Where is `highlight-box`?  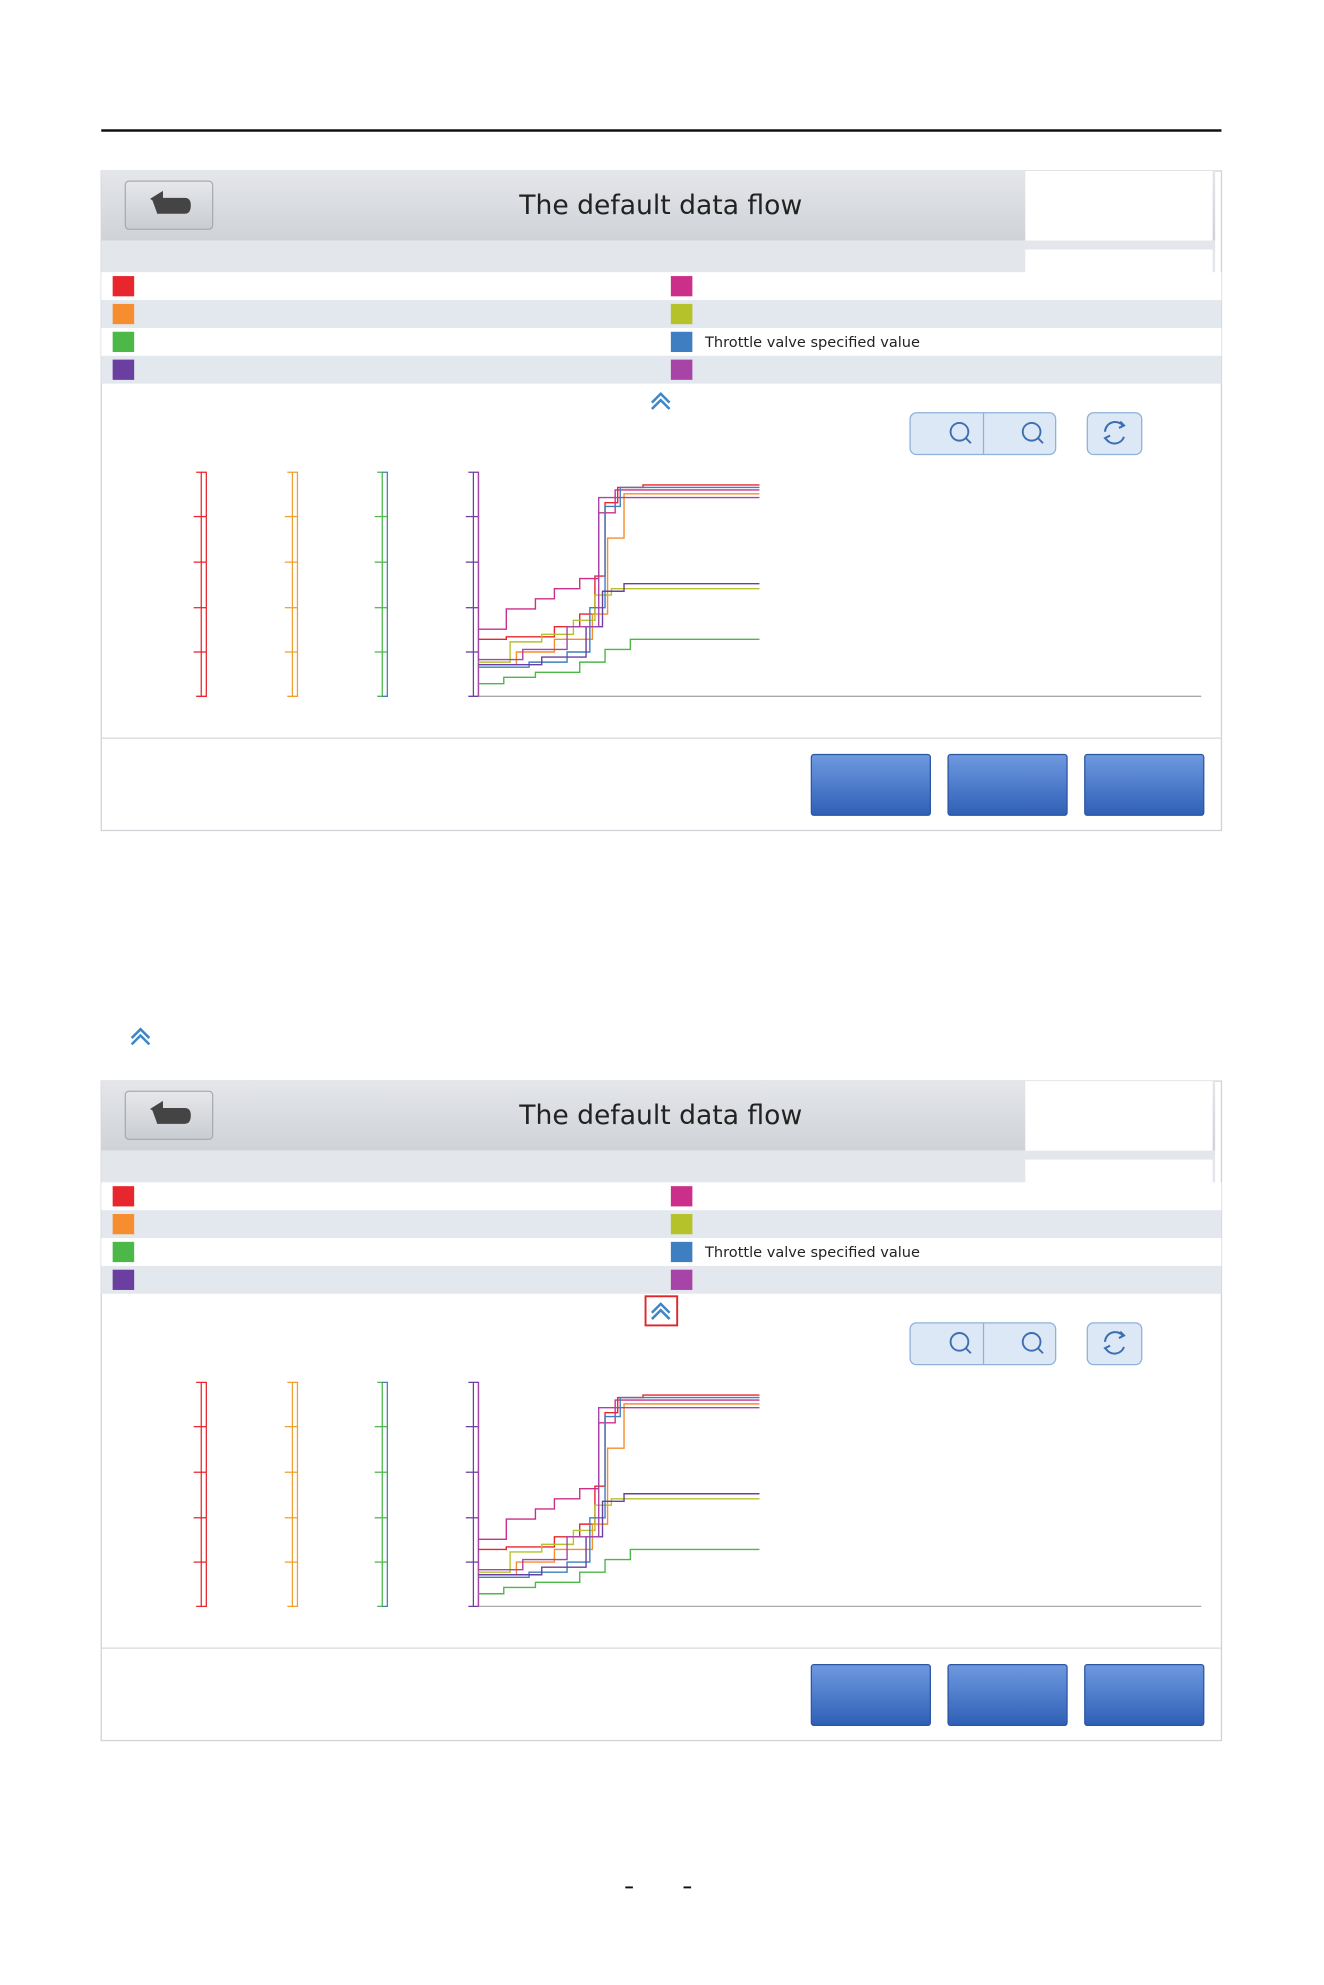 highlight-box is located at coordinates (661, 1311).